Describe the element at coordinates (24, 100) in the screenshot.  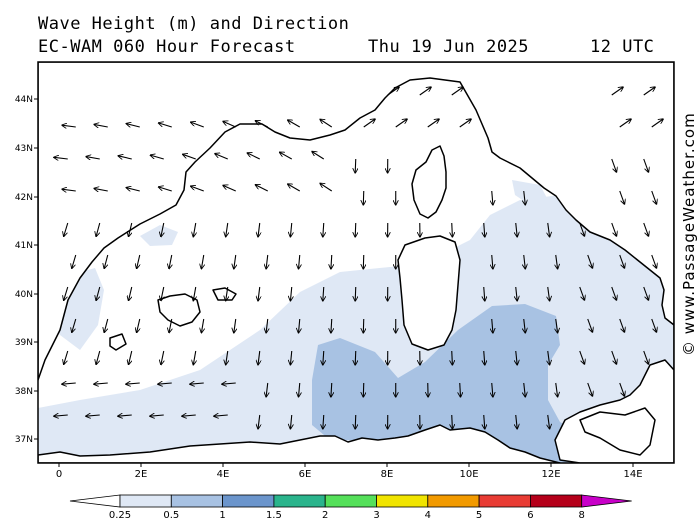
I see `lat-tick-label: 44N` at that location.